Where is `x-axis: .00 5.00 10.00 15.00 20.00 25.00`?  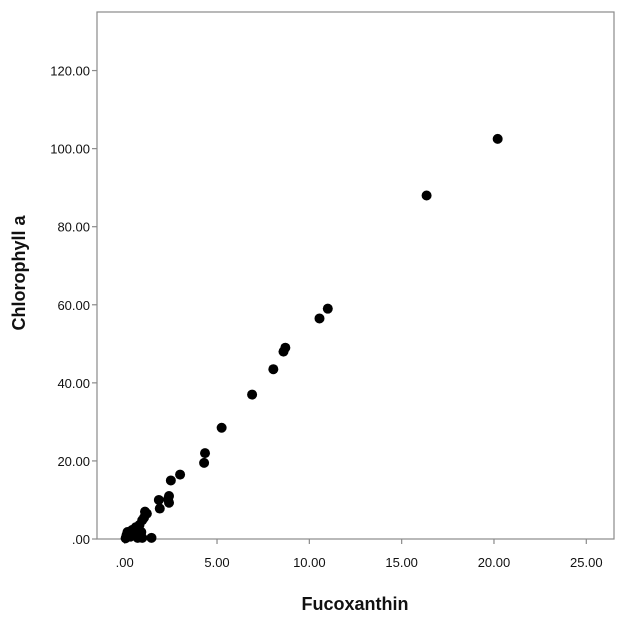
x-axis: .00 5.00 10.00 15.00 20.00 25.00 is located at coordinates (359, 554).